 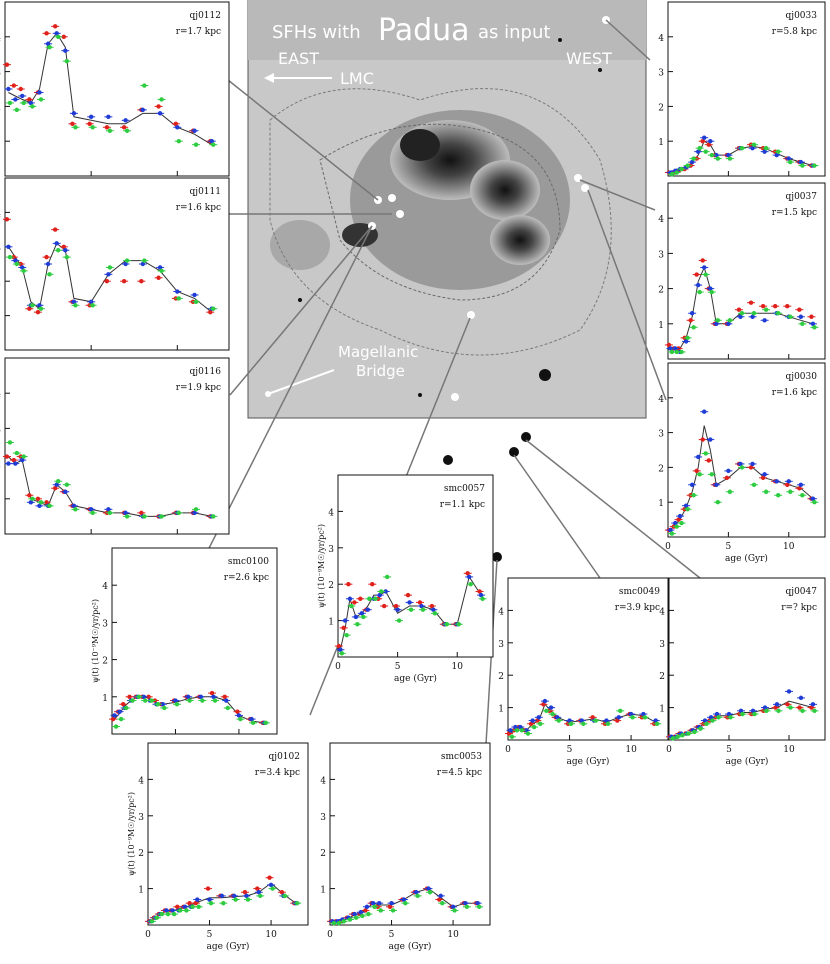 What do you see at coordinates (742, 672) in the screenshot?
I see `chart-qj0047: 1 2 3 4 0 5 10 qj0047 r=? kpc age (Gyr)` at bounding box center [742, 672].